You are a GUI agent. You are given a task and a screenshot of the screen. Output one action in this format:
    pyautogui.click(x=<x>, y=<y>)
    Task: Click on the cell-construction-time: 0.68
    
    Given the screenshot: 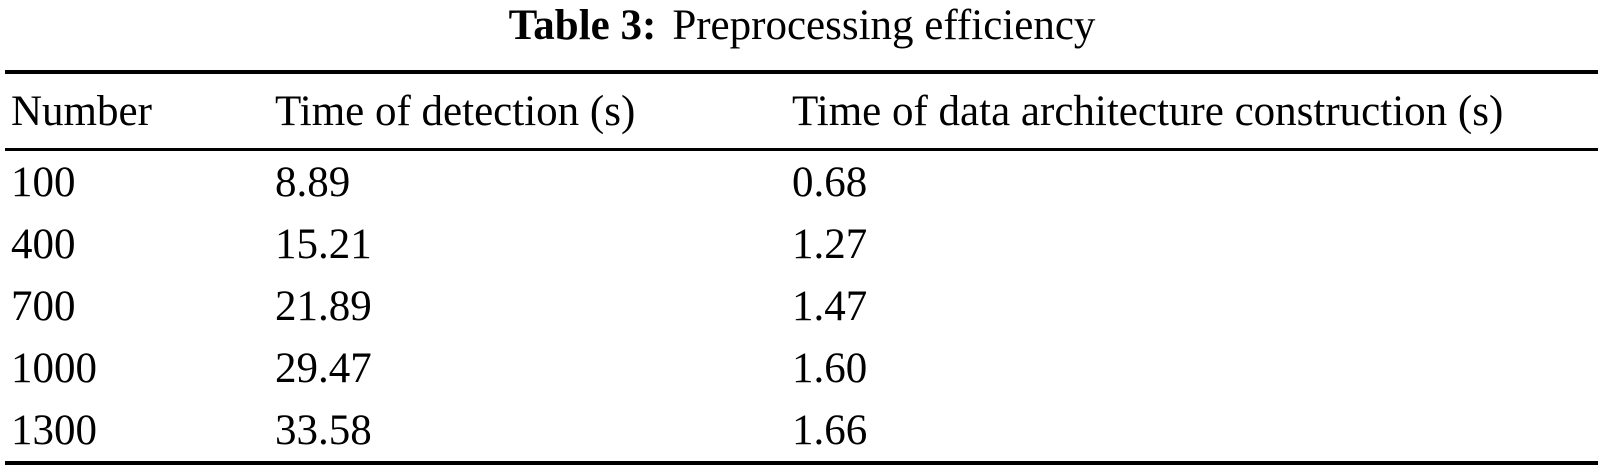 What is the action you would take?
    pyautogui.click(x=830, y=182)
    